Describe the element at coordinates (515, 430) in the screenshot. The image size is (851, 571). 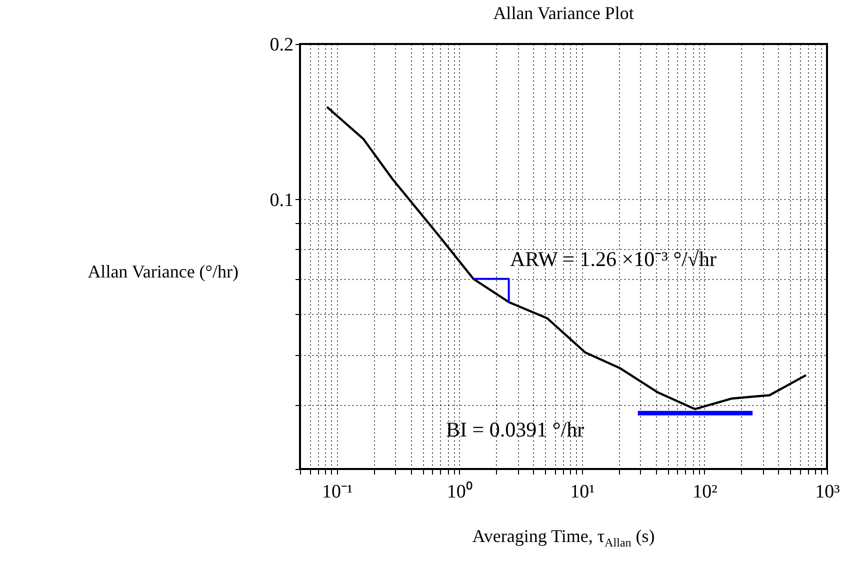
I see `annotation: BI = 0.0391 °/hr` at that location.